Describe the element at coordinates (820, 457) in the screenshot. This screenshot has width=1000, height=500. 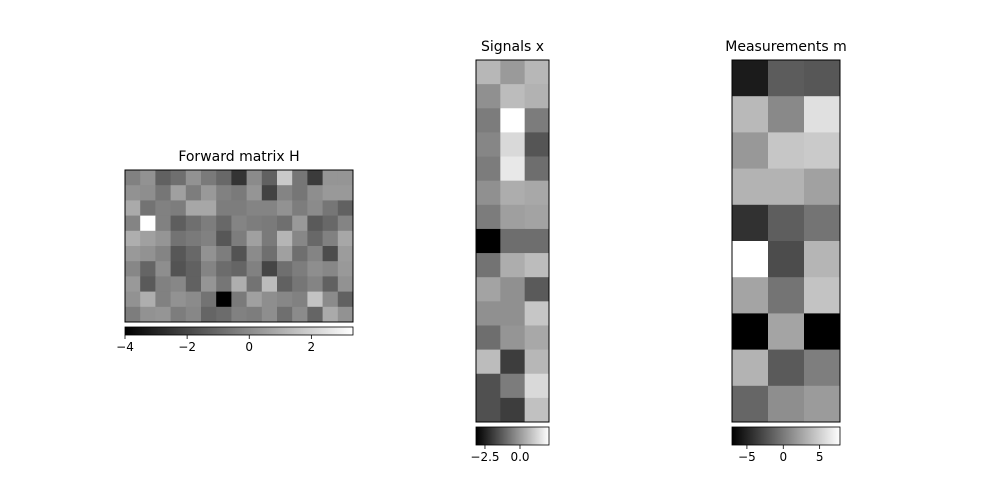
I see `colorbar-tick-label: 5` at that location.